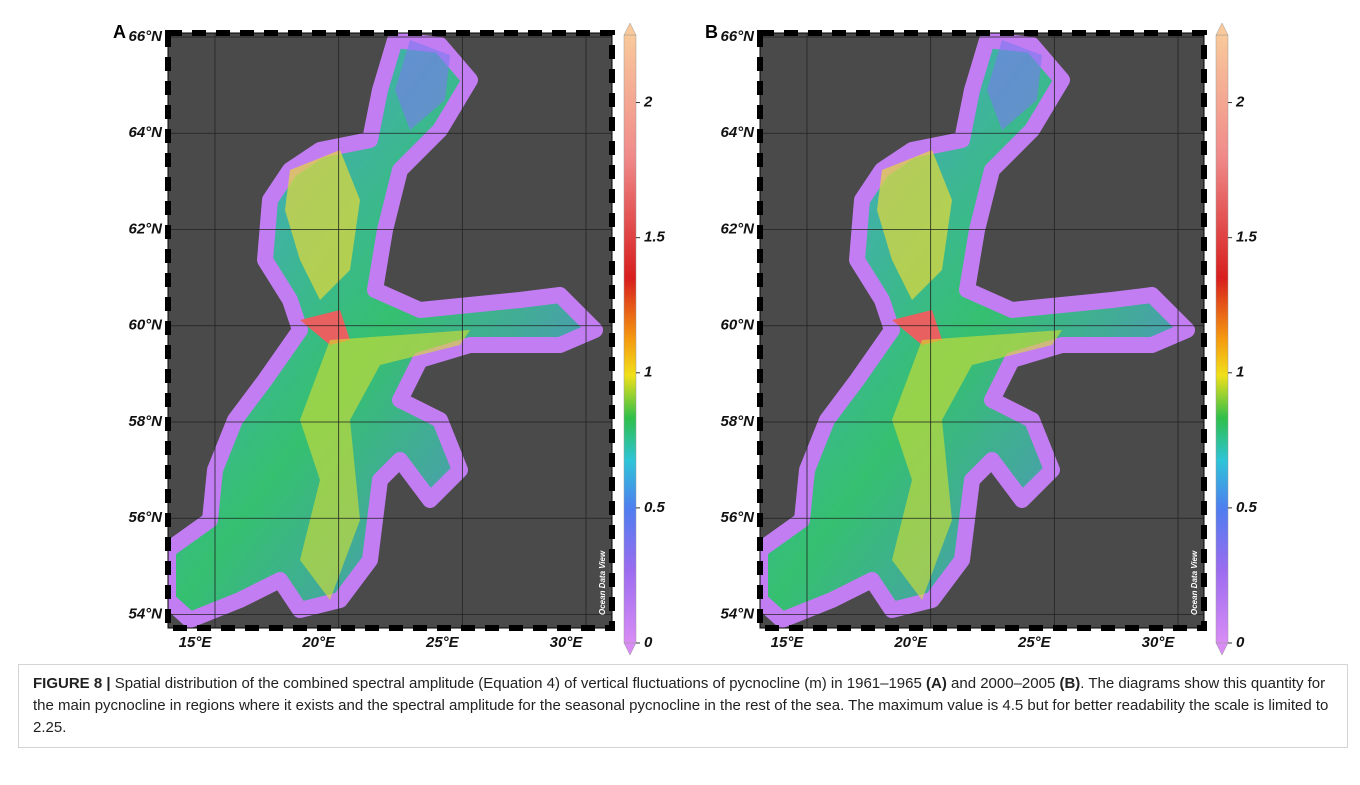 The height and width of the screenshot is (785, 1360). Describe the element at coordinates (1003, 683) in the screenshot. I see `caption-text: and 2000–2005` at that location.